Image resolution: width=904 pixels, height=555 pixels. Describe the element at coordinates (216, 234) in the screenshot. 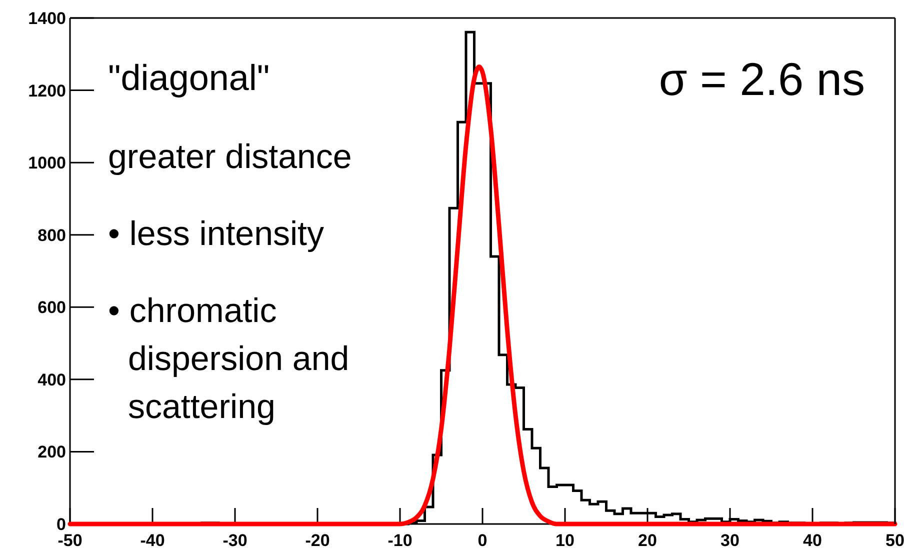

I see `annotation: • less intensity` at that location.